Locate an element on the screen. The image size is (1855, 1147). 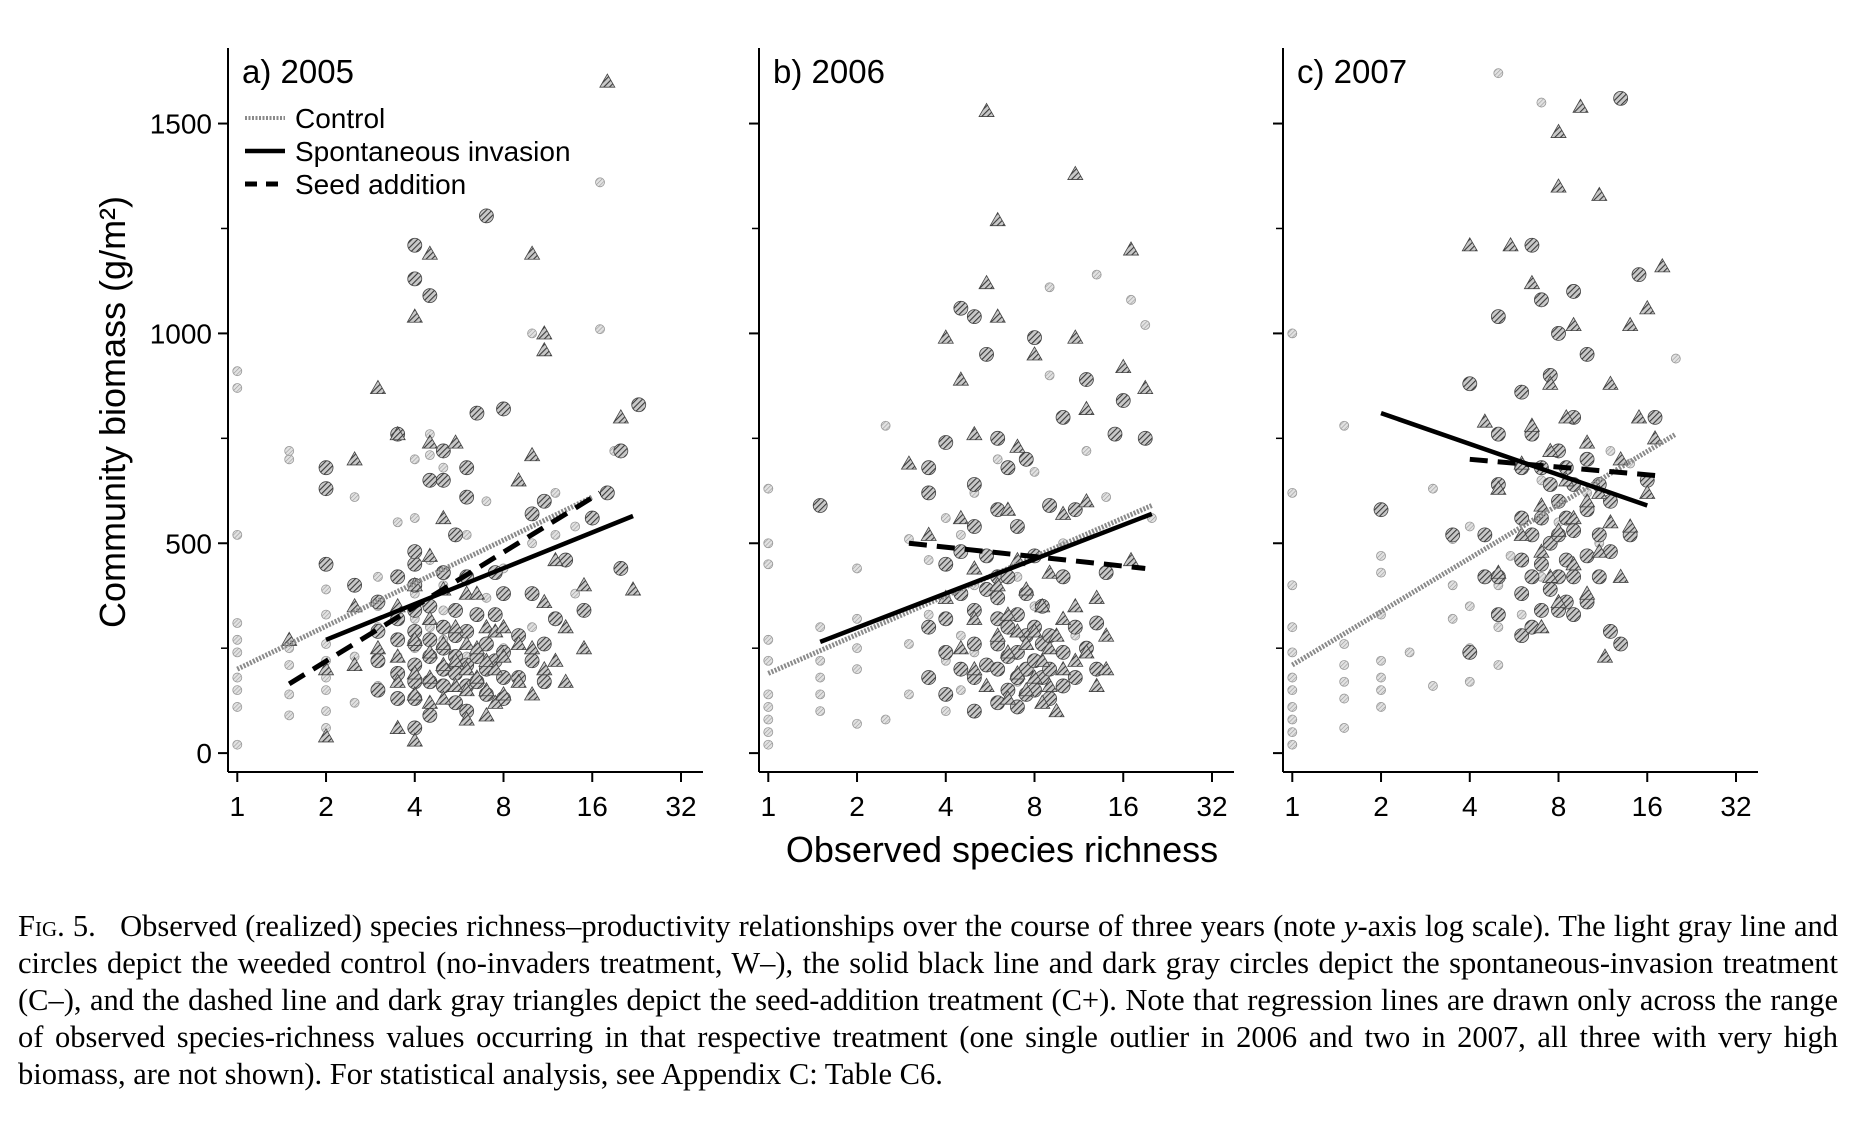
legend-label: Seed addition is located at coordinates (380, 184).